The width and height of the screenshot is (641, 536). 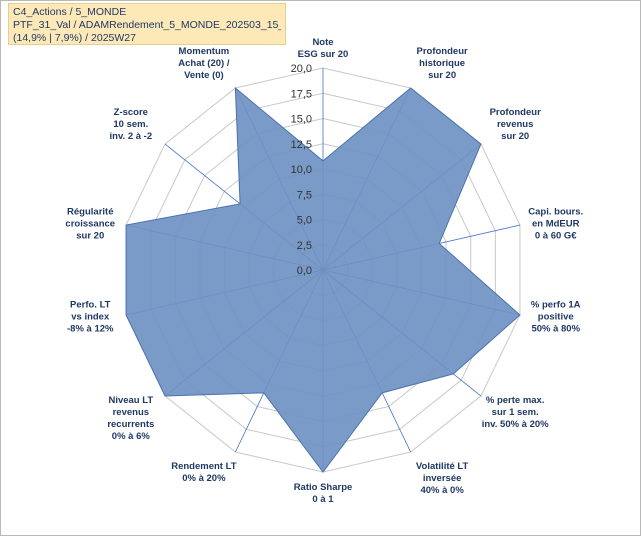 What do you see at coordinates (301, 94) in the screenshot?
I see `radial-tick-label: 17,5` at bounding box center [301, 94].